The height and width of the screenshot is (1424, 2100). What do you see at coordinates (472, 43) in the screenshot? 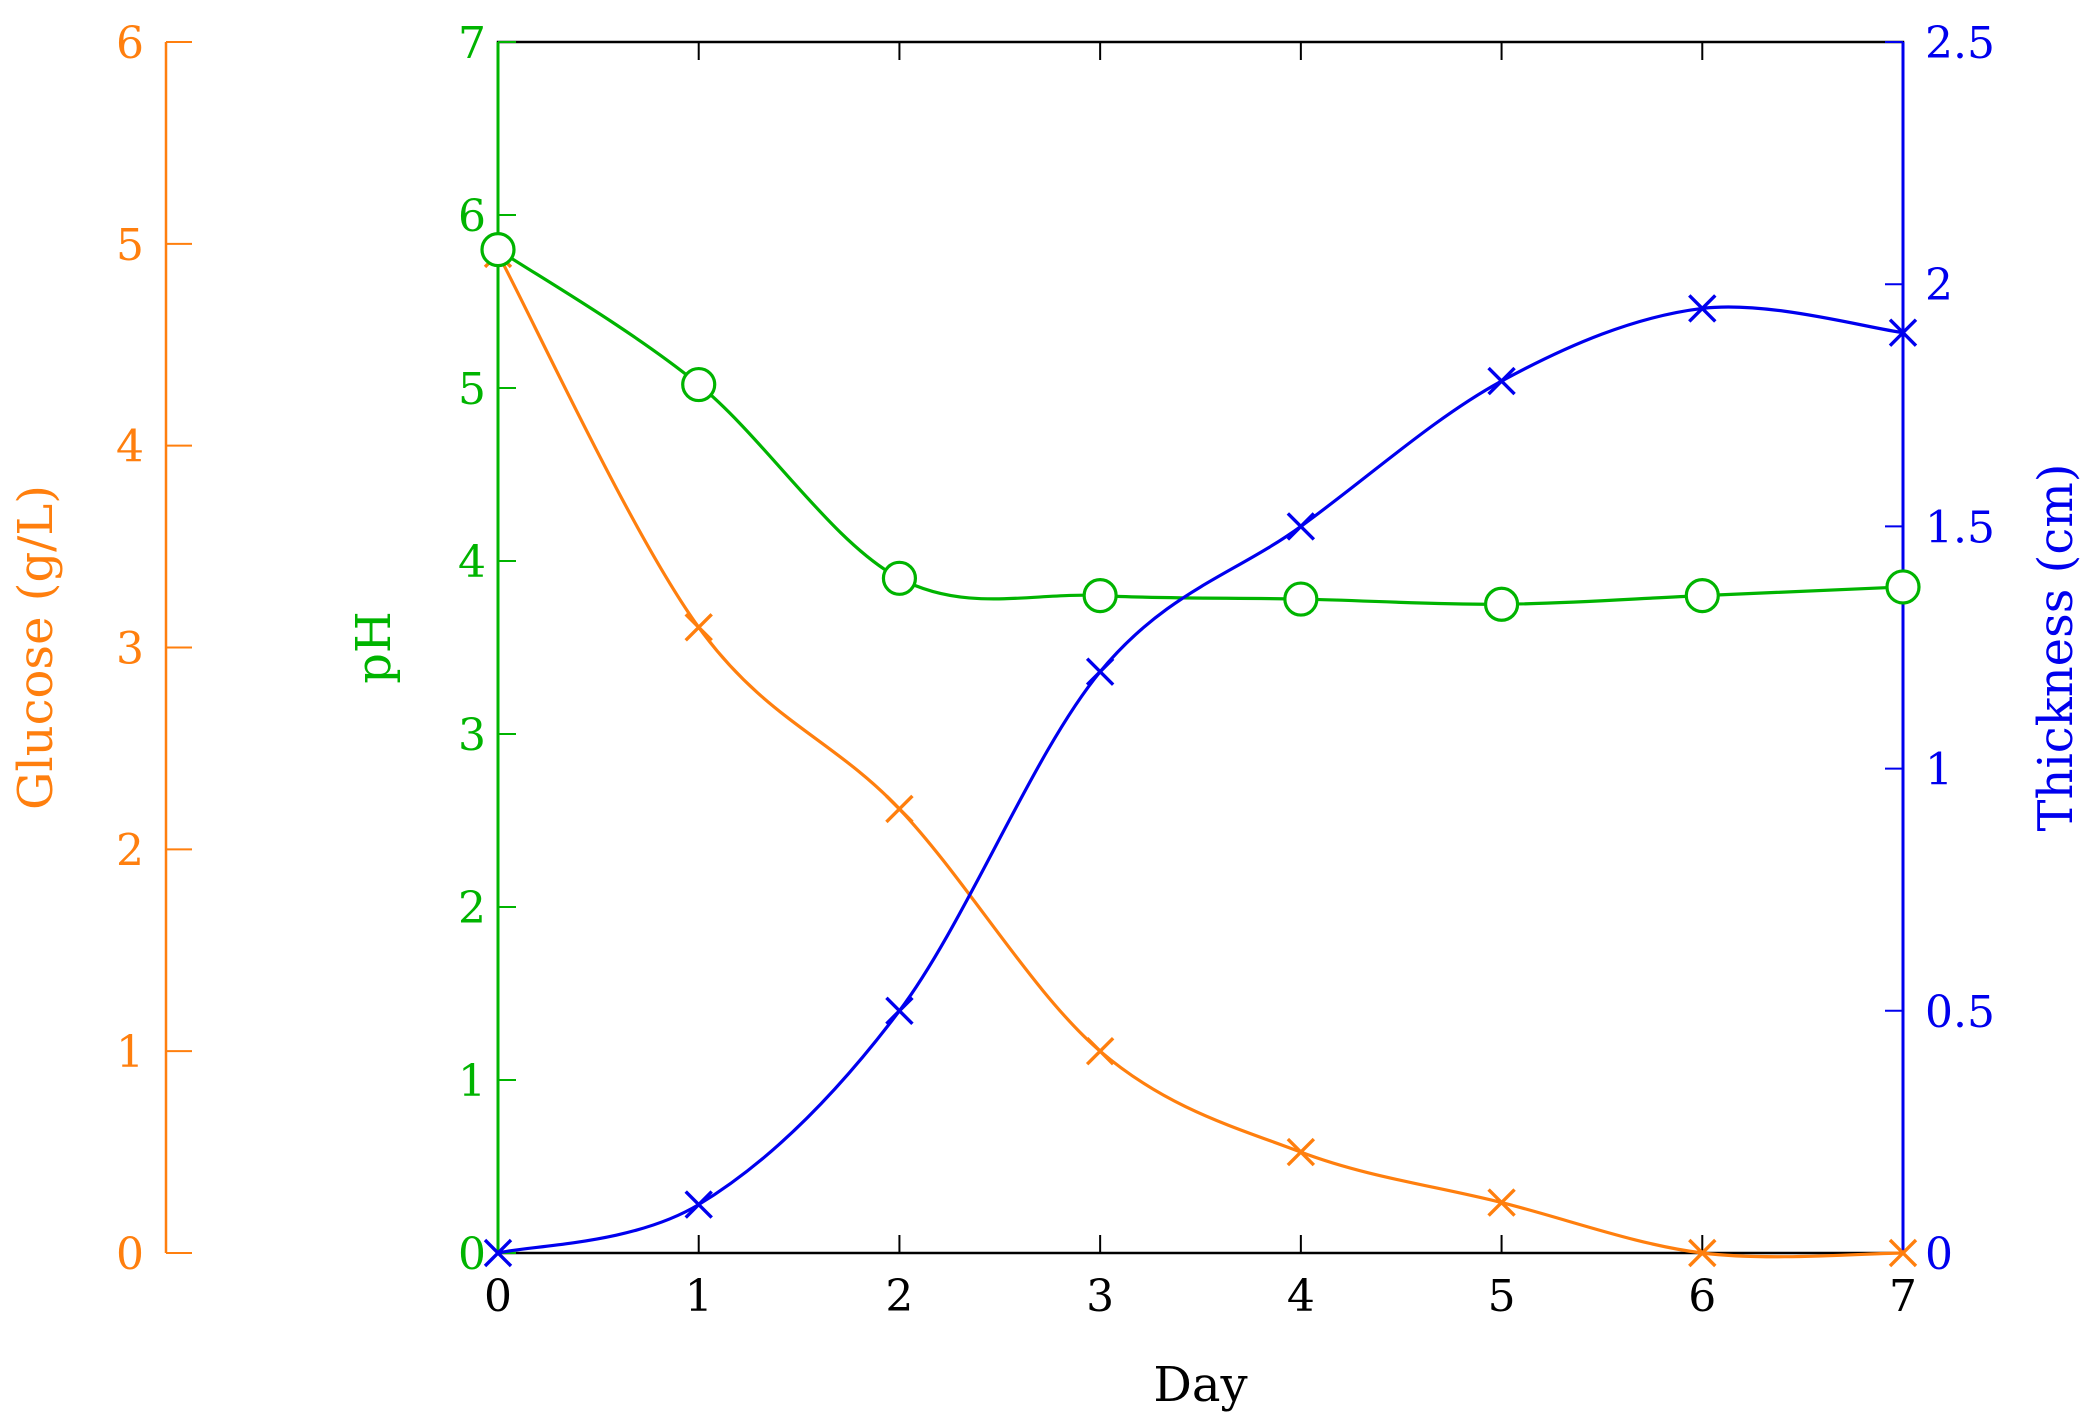
I see `ph-tick-label: 7` at bounding box center [472, 43].